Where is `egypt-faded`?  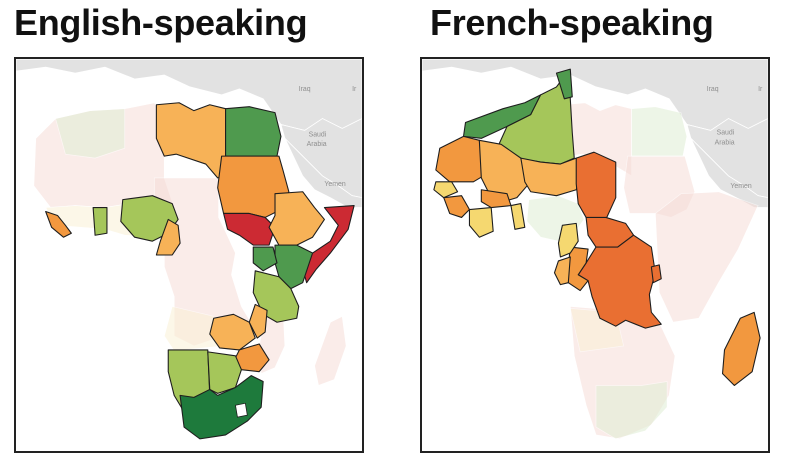
egypt-faded is located at coordinates (659, 131).